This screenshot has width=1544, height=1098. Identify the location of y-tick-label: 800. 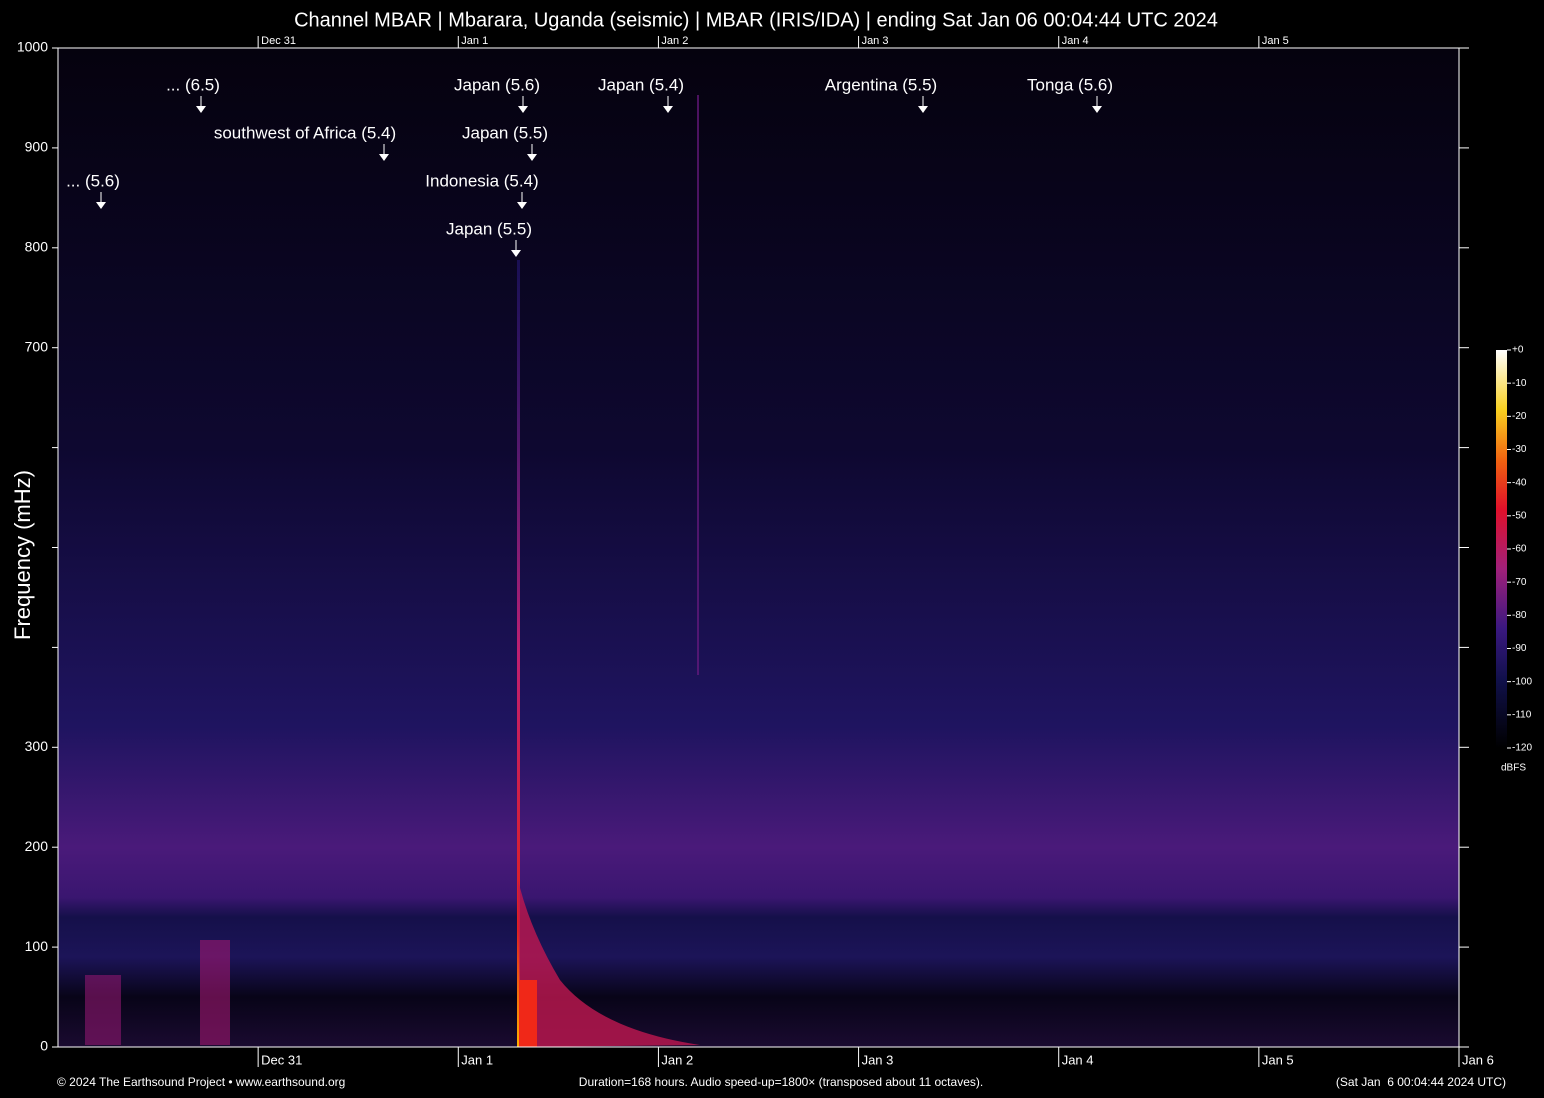
(37, 247).